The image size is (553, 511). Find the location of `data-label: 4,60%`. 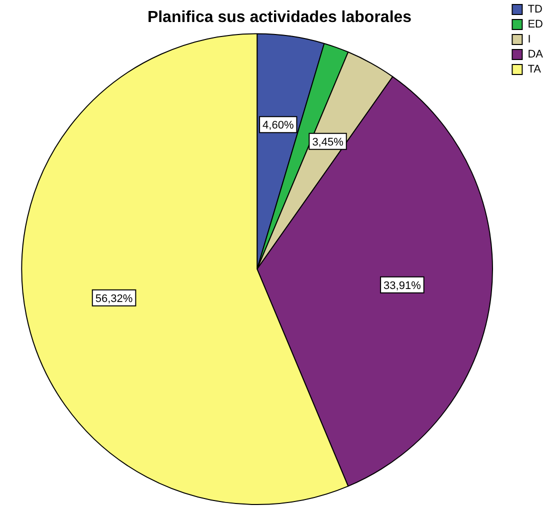

data-label: 4,60% is located at coordinates (278, 126).